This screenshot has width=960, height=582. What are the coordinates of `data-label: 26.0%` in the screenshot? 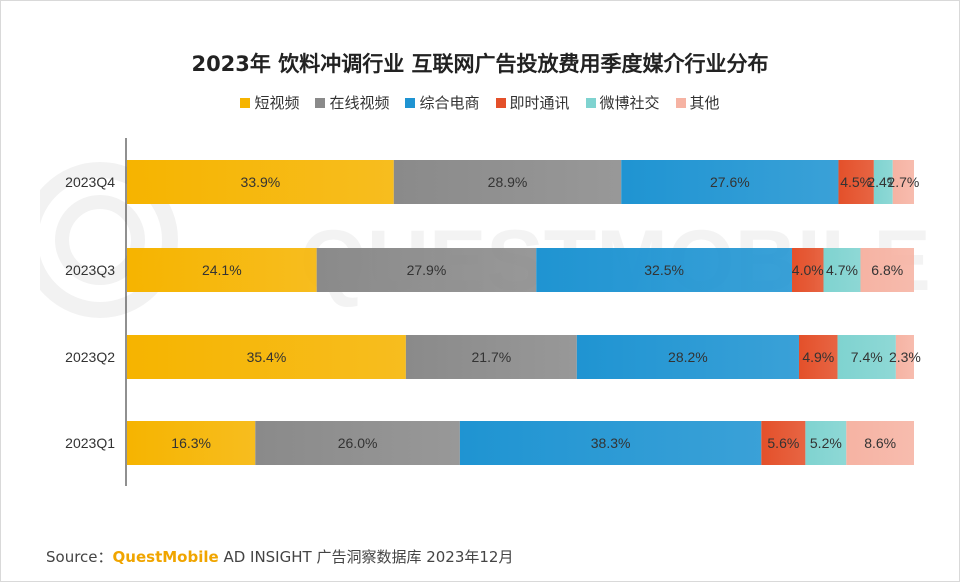 It's located at (358, 443).